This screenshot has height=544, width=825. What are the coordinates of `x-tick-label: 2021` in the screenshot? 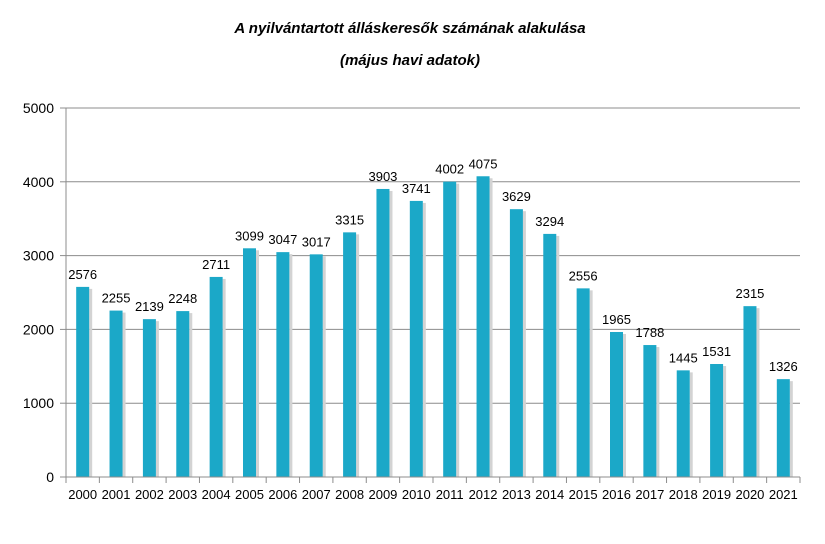 It's located at (783, 494).